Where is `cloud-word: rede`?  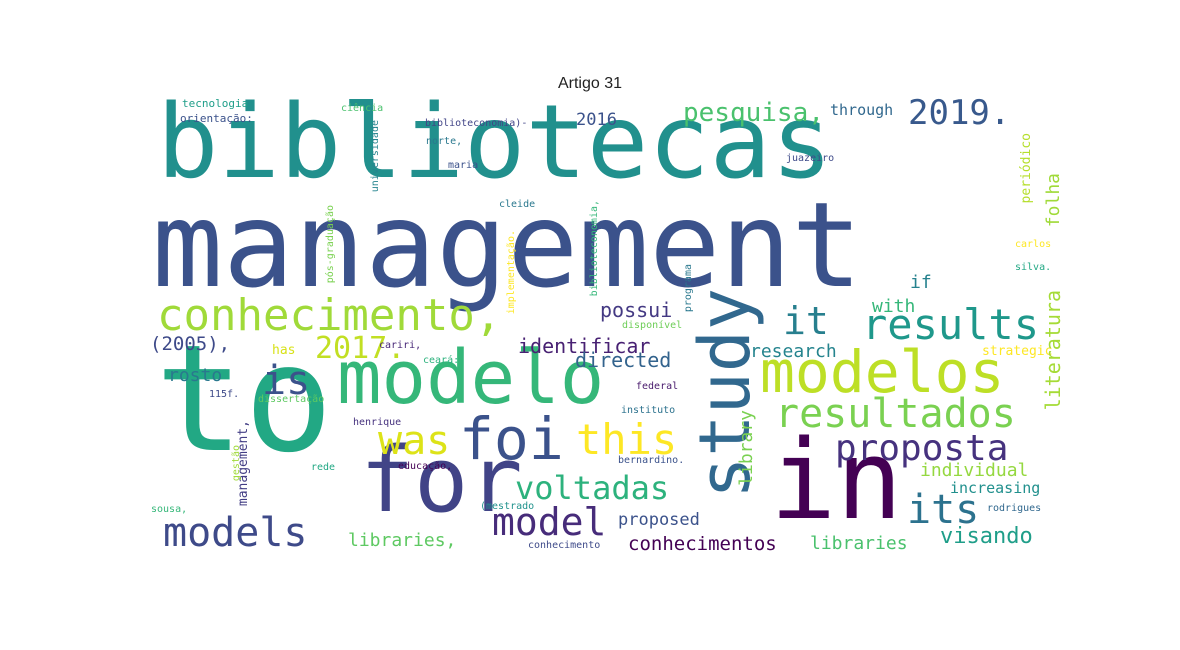 cloud-word: rede is located at coordinates (323, 467).